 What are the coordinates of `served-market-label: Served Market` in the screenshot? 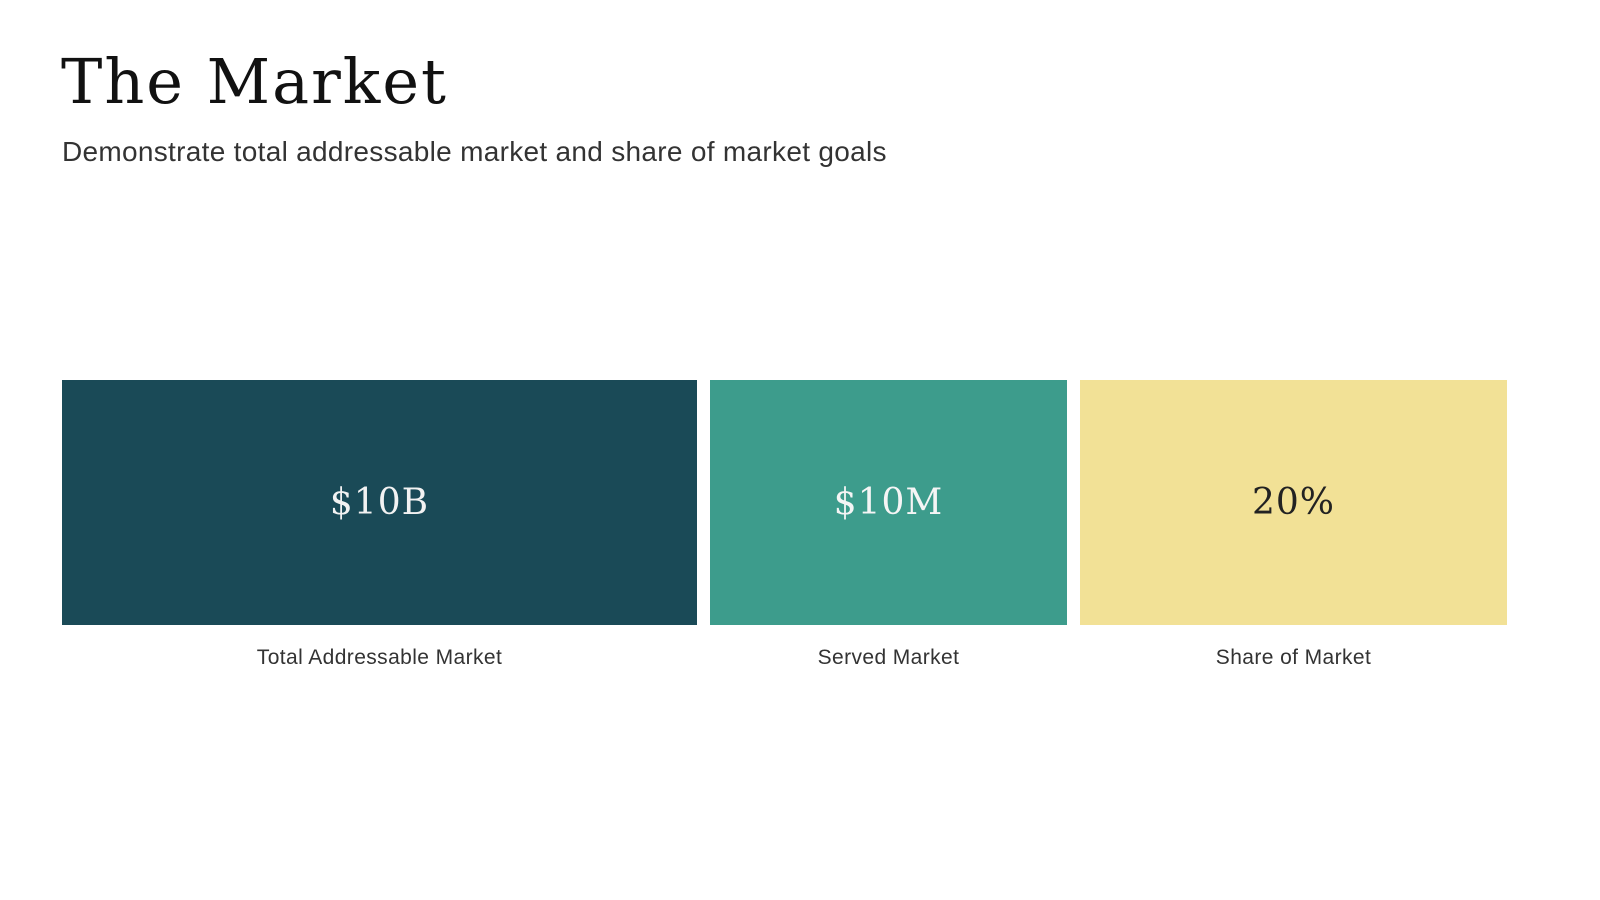 It's located at (888, 657).